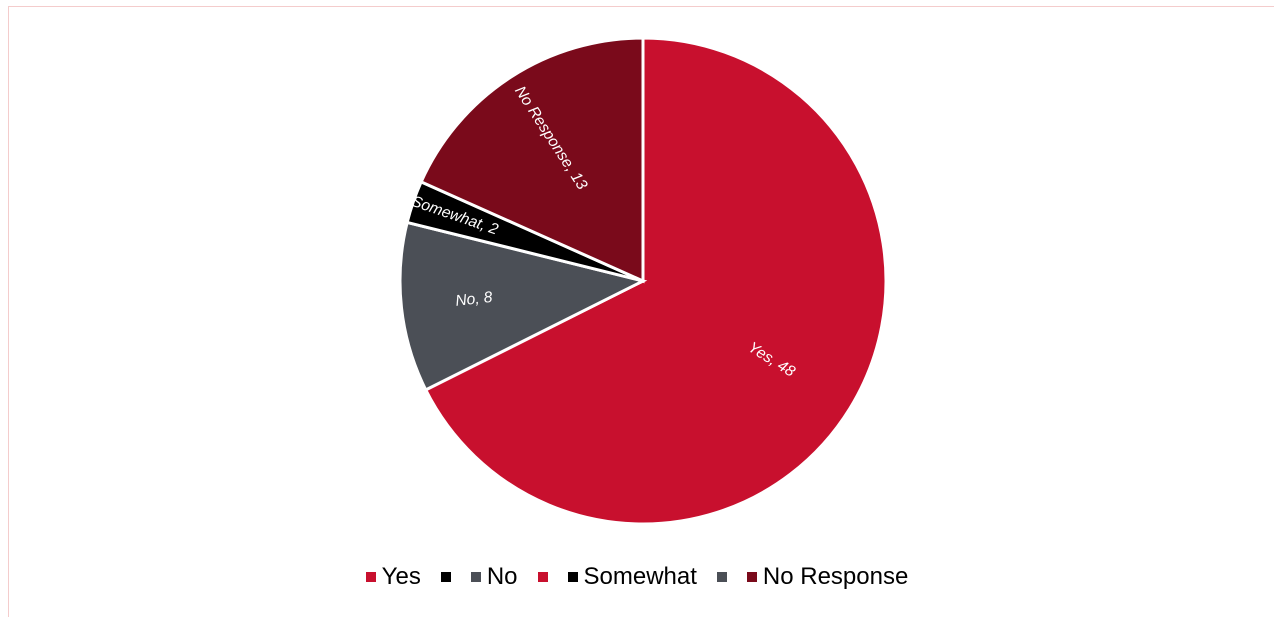  I want to click on data-label-no: No, 8, so click(474, 299).